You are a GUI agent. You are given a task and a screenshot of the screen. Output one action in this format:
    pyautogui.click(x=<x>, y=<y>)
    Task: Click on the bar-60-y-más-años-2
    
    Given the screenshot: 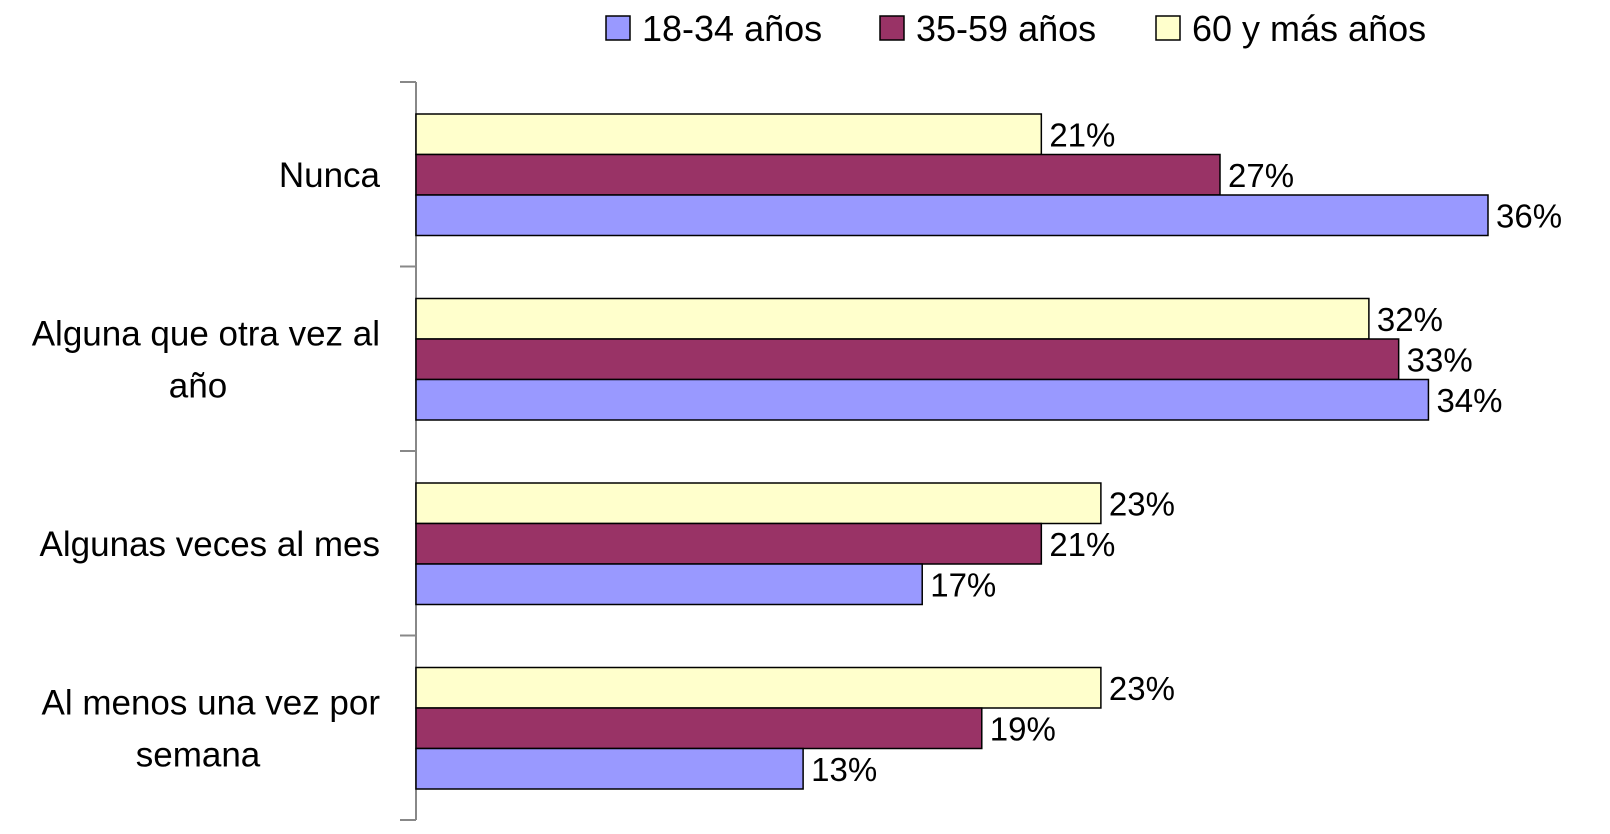 What is the action you would take?
    pyautogui.click(x=758, y=503)
    